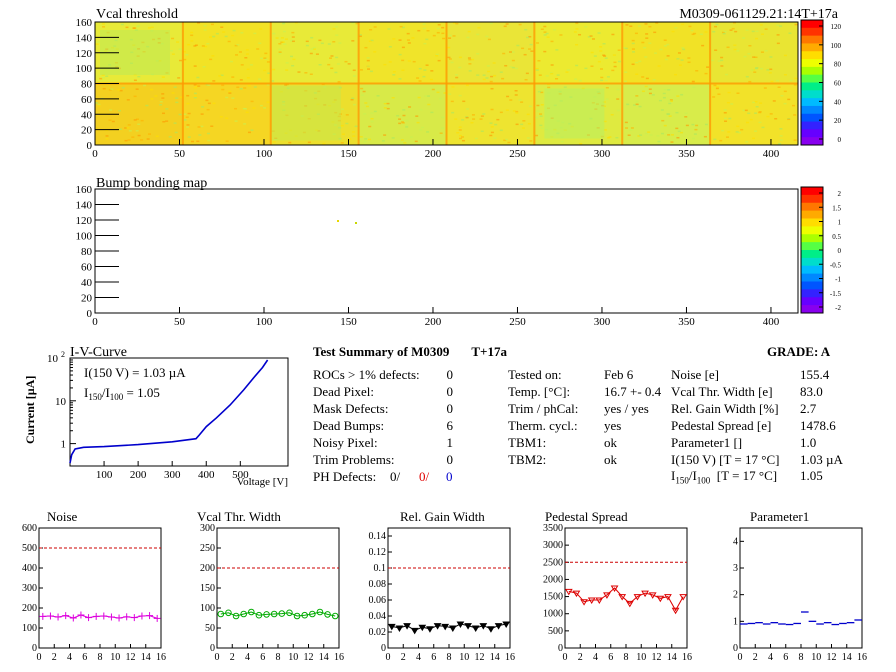  What do you see at coordinates (535, 374) in the screenshot?
I see `mid-row-label: Tested on:` at bounding box center [535, 374].